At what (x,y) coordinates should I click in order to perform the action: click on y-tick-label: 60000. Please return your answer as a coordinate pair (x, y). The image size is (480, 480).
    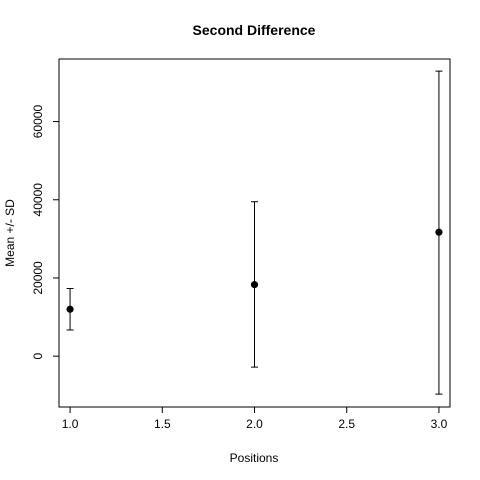
    Looking at the image, I should click on (38, 122).